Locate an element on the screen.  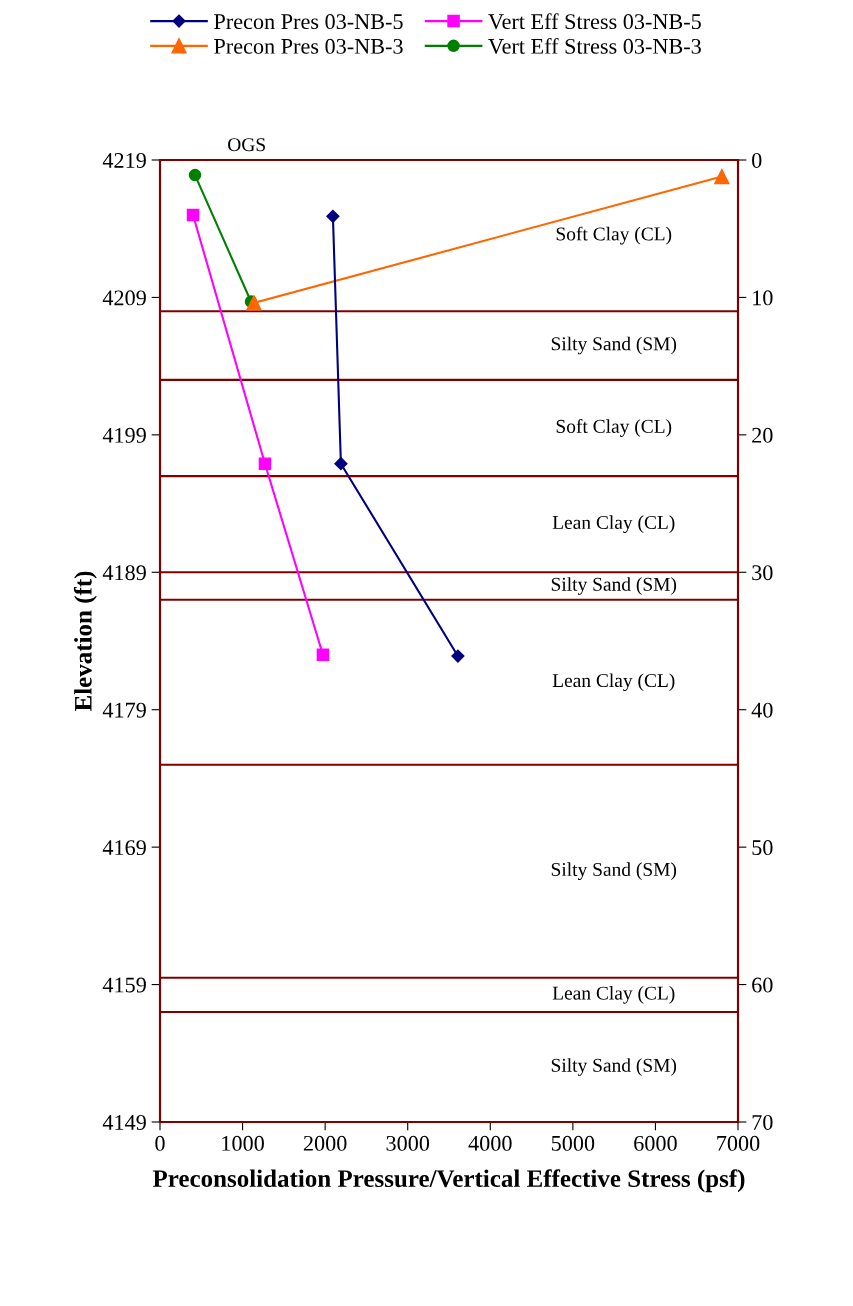
y2-tick-label: 10 is located at coordinates (763, 298).